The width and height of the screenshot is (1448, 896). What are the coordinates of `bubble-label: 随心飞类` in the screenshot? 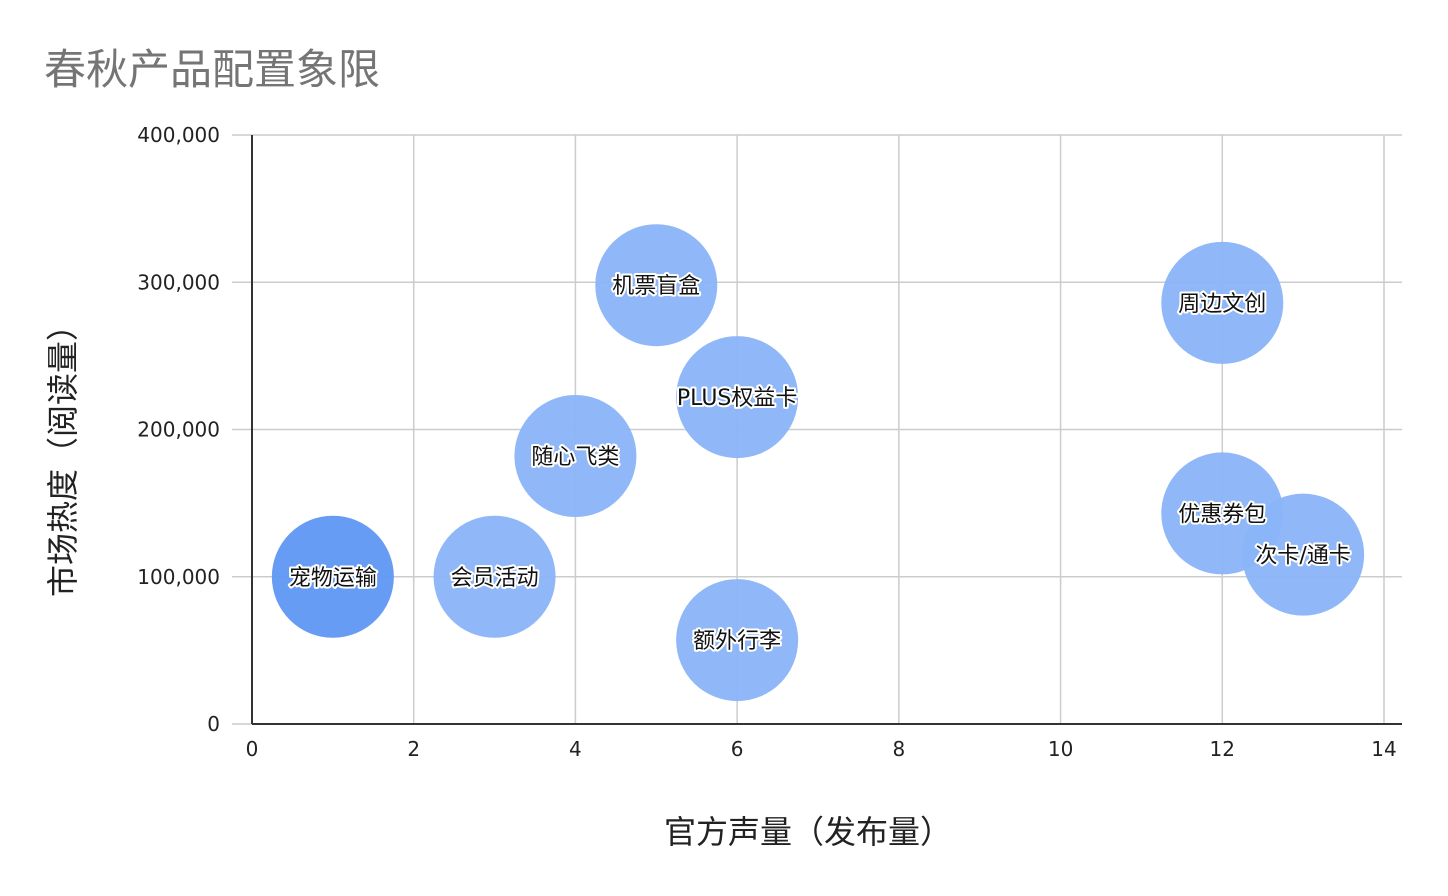 It's located at (575, 457).